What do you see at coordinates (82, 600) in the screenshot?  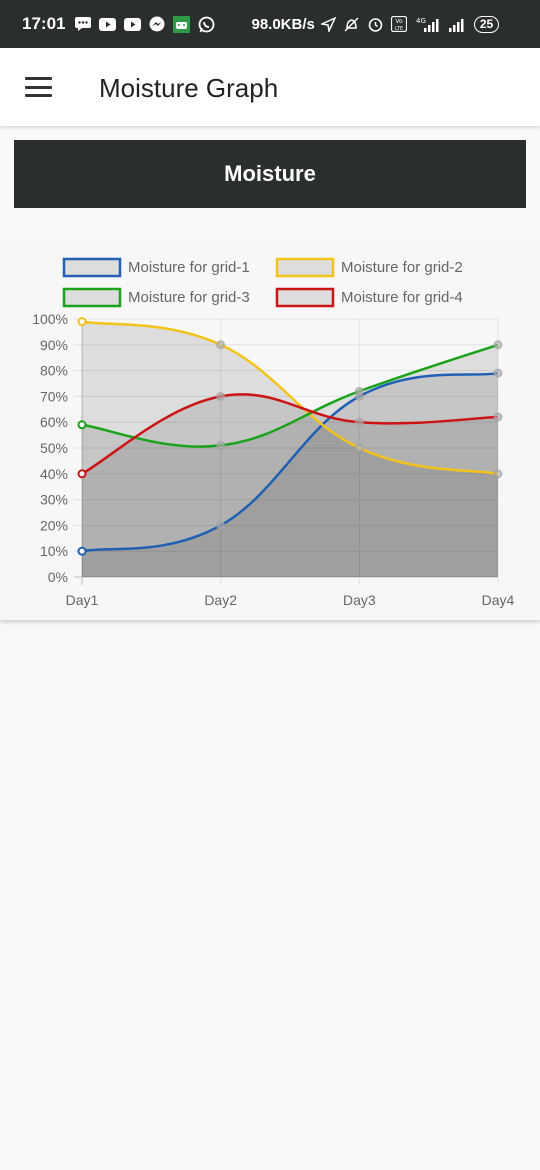 I see `x-tick-label: Day1` at bounding box center [82, 600].